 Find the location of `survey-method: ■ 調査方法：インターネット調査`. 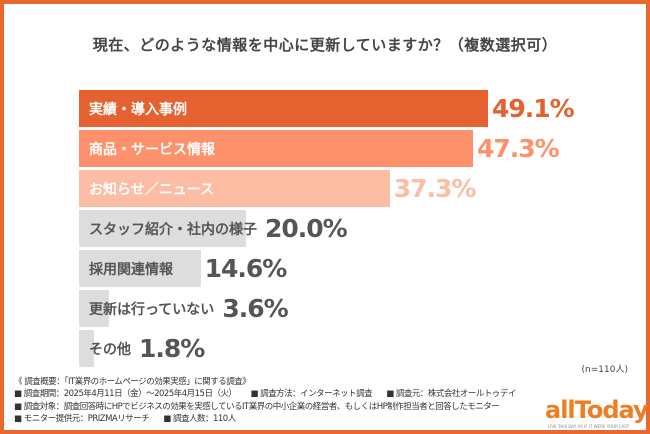

survey-method: ■ 調査方法：インターネット調査 is located at coordinates (311, 394).